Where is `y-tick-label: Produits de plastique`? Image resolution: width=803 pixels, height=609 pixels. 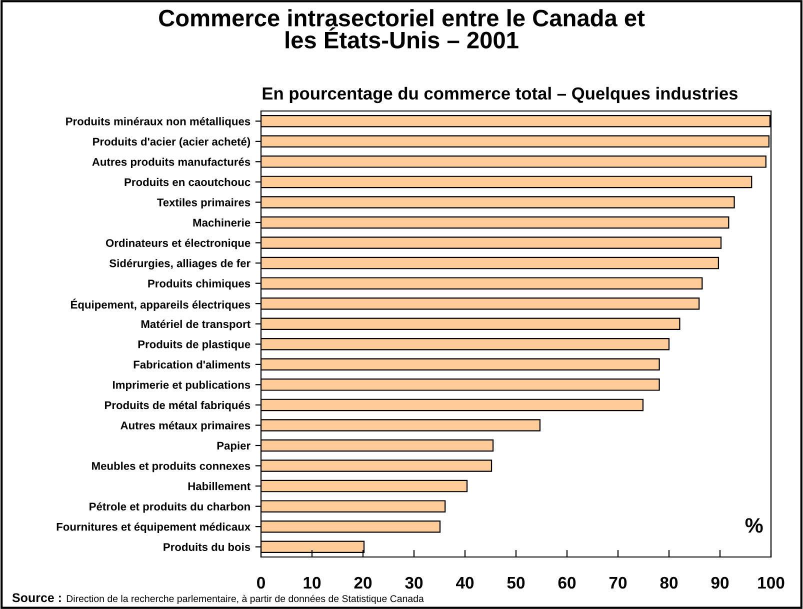
y-tick-label: Produits de plastique is located at coordinates (194, 345).